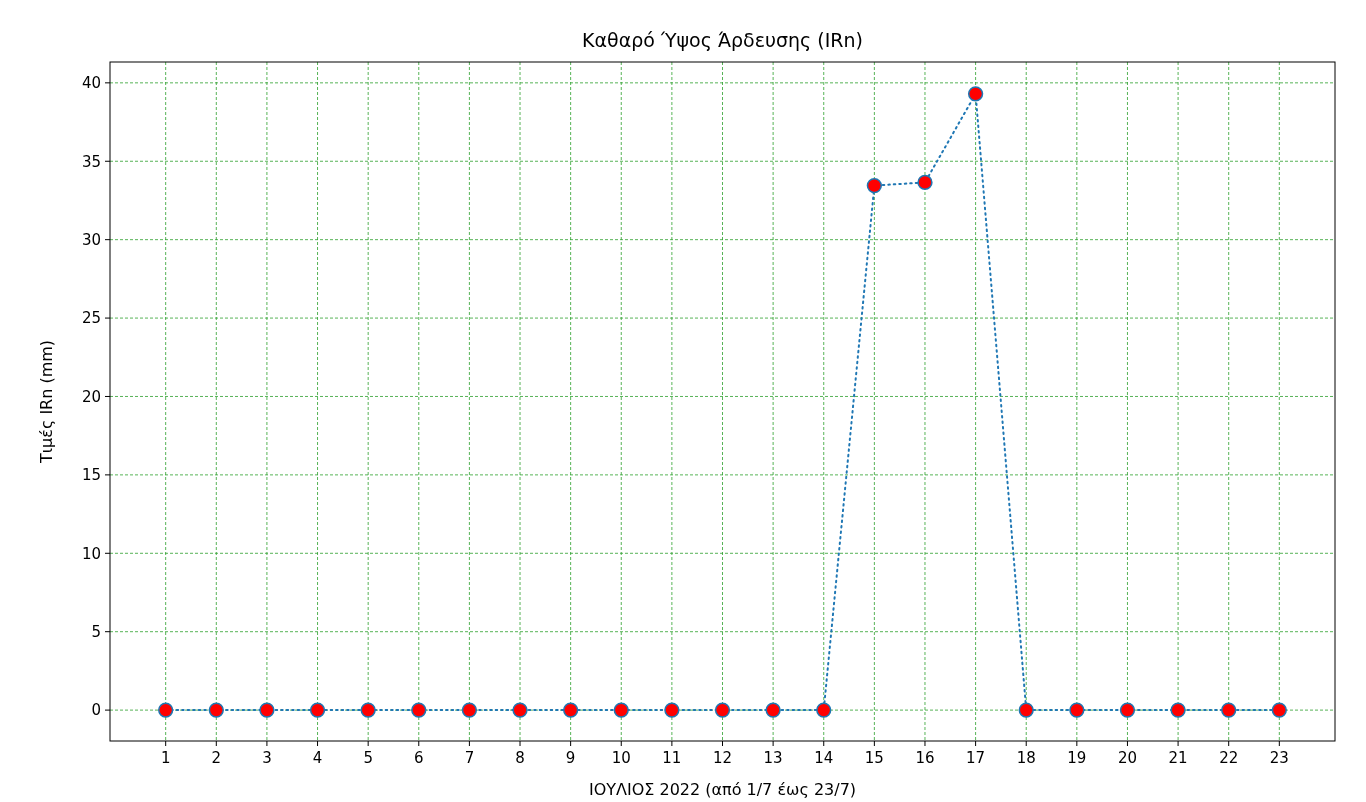  What do you see at coordinates (874, 758) in the screenshot?
I see `x-tick-label: 15` at bounding box center [874, 758].